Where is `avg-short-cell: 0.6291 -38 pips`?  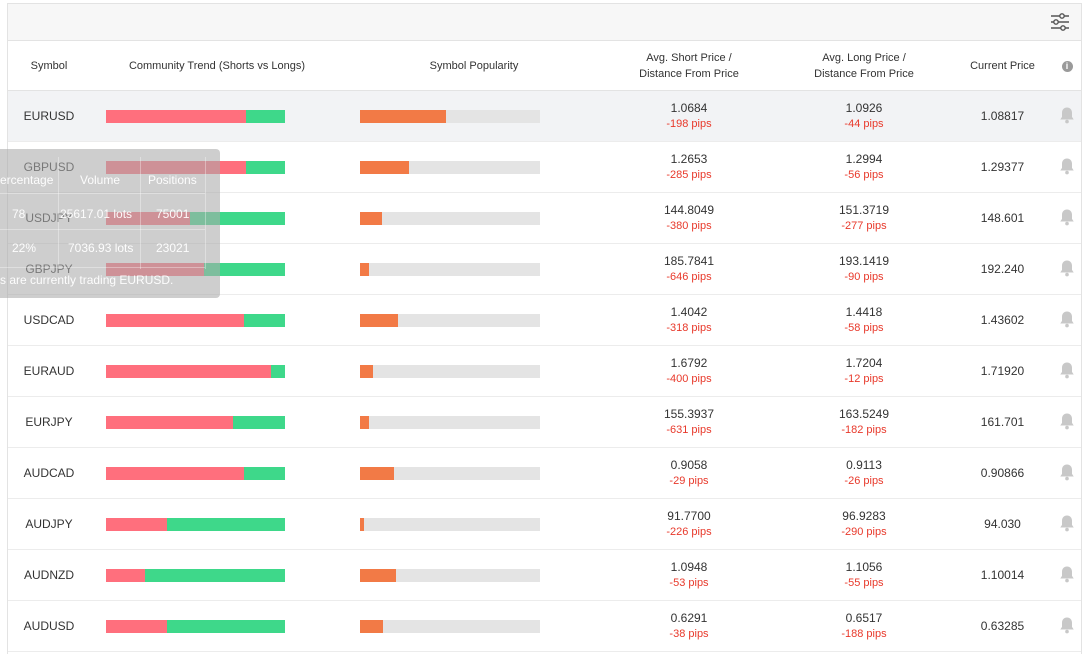 avg-short-cell: 0.6291 -38 pips is located at coordinates (689, 626).